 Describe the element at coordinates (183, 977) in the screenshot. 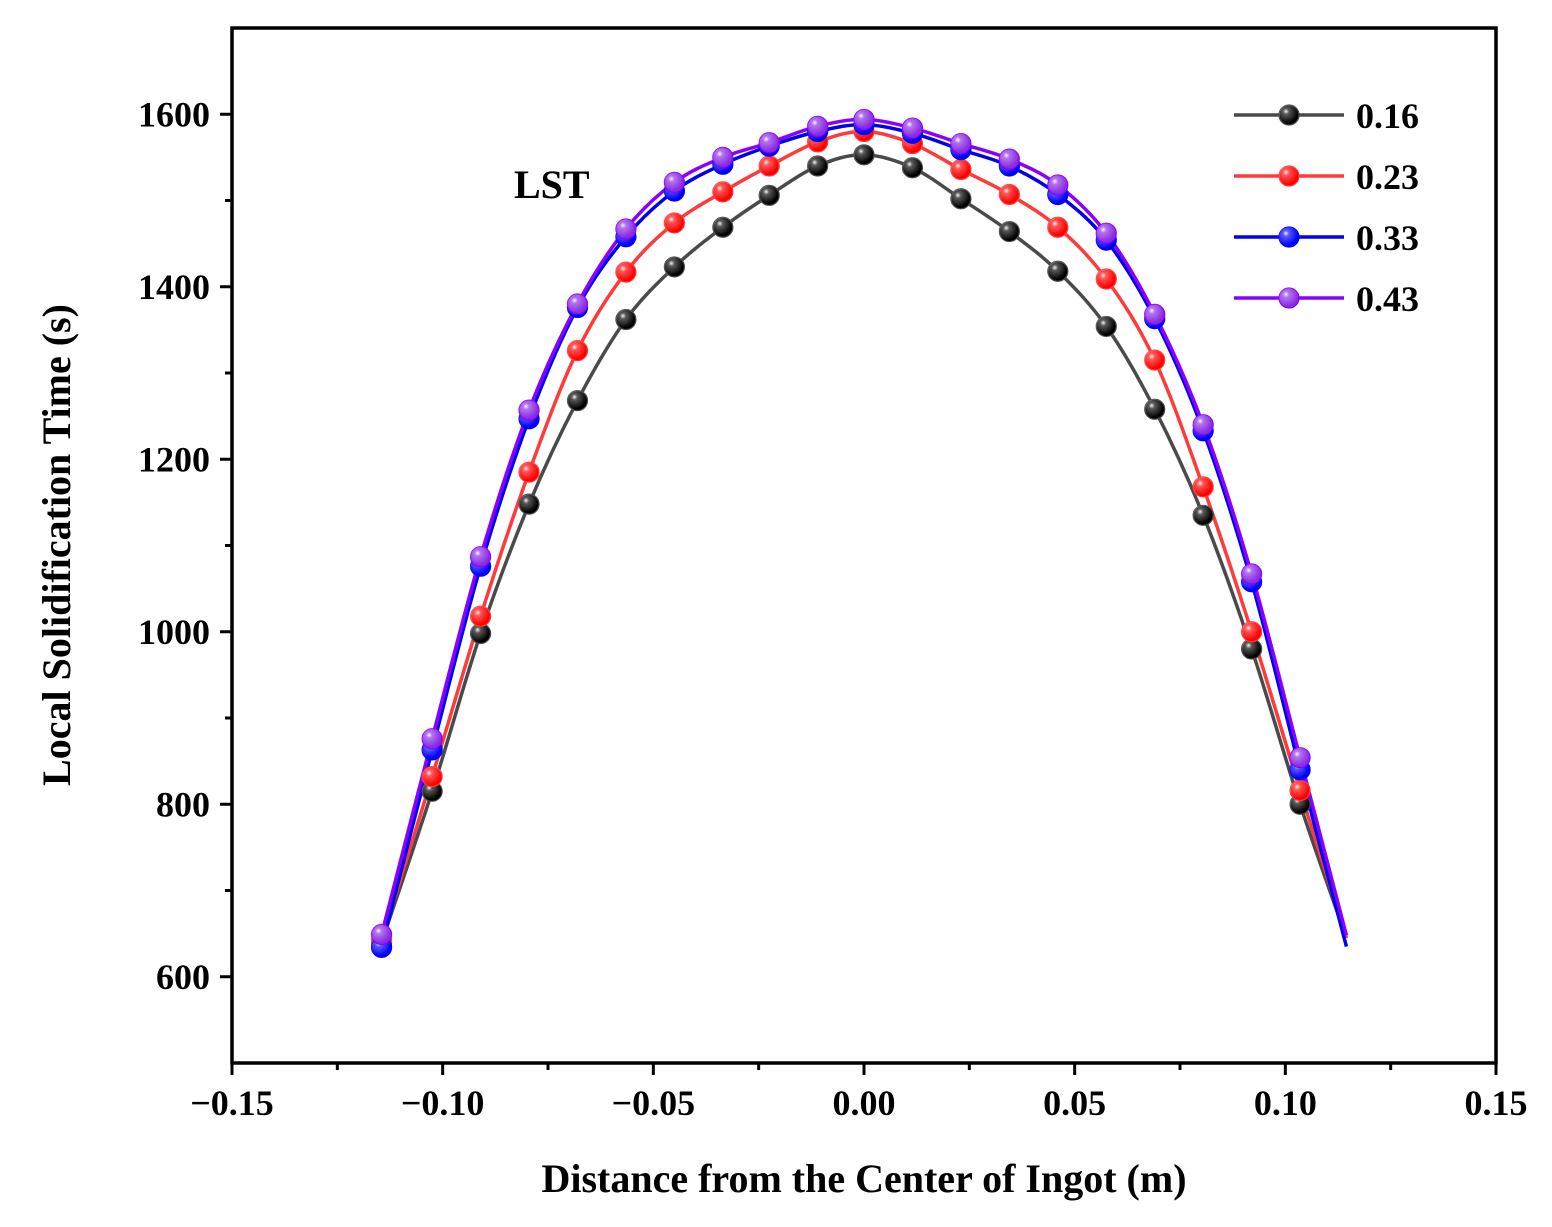

I see `y-tick-label: 600` at that location.